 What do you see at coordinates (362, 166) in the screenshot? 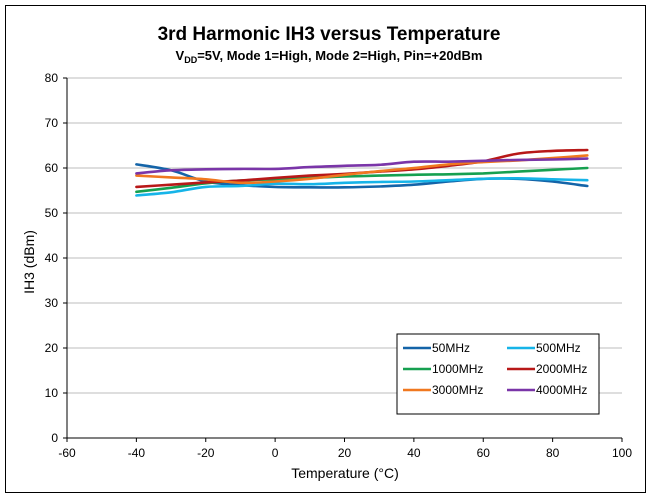
I see `series-line-4000mhz` at bounding box center [362, 166].